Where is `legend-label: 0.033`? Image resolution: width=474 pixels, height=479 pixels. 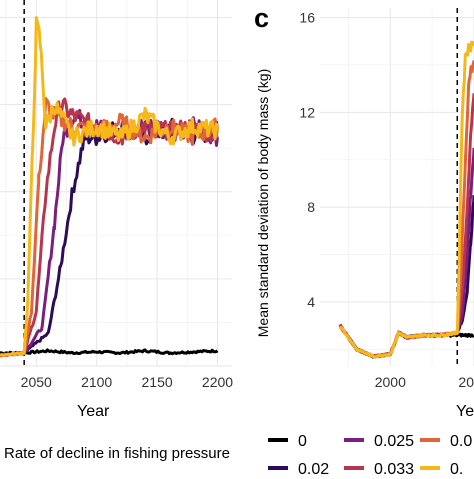
legend-label: 0.033 is located at coordinates (394, 467).